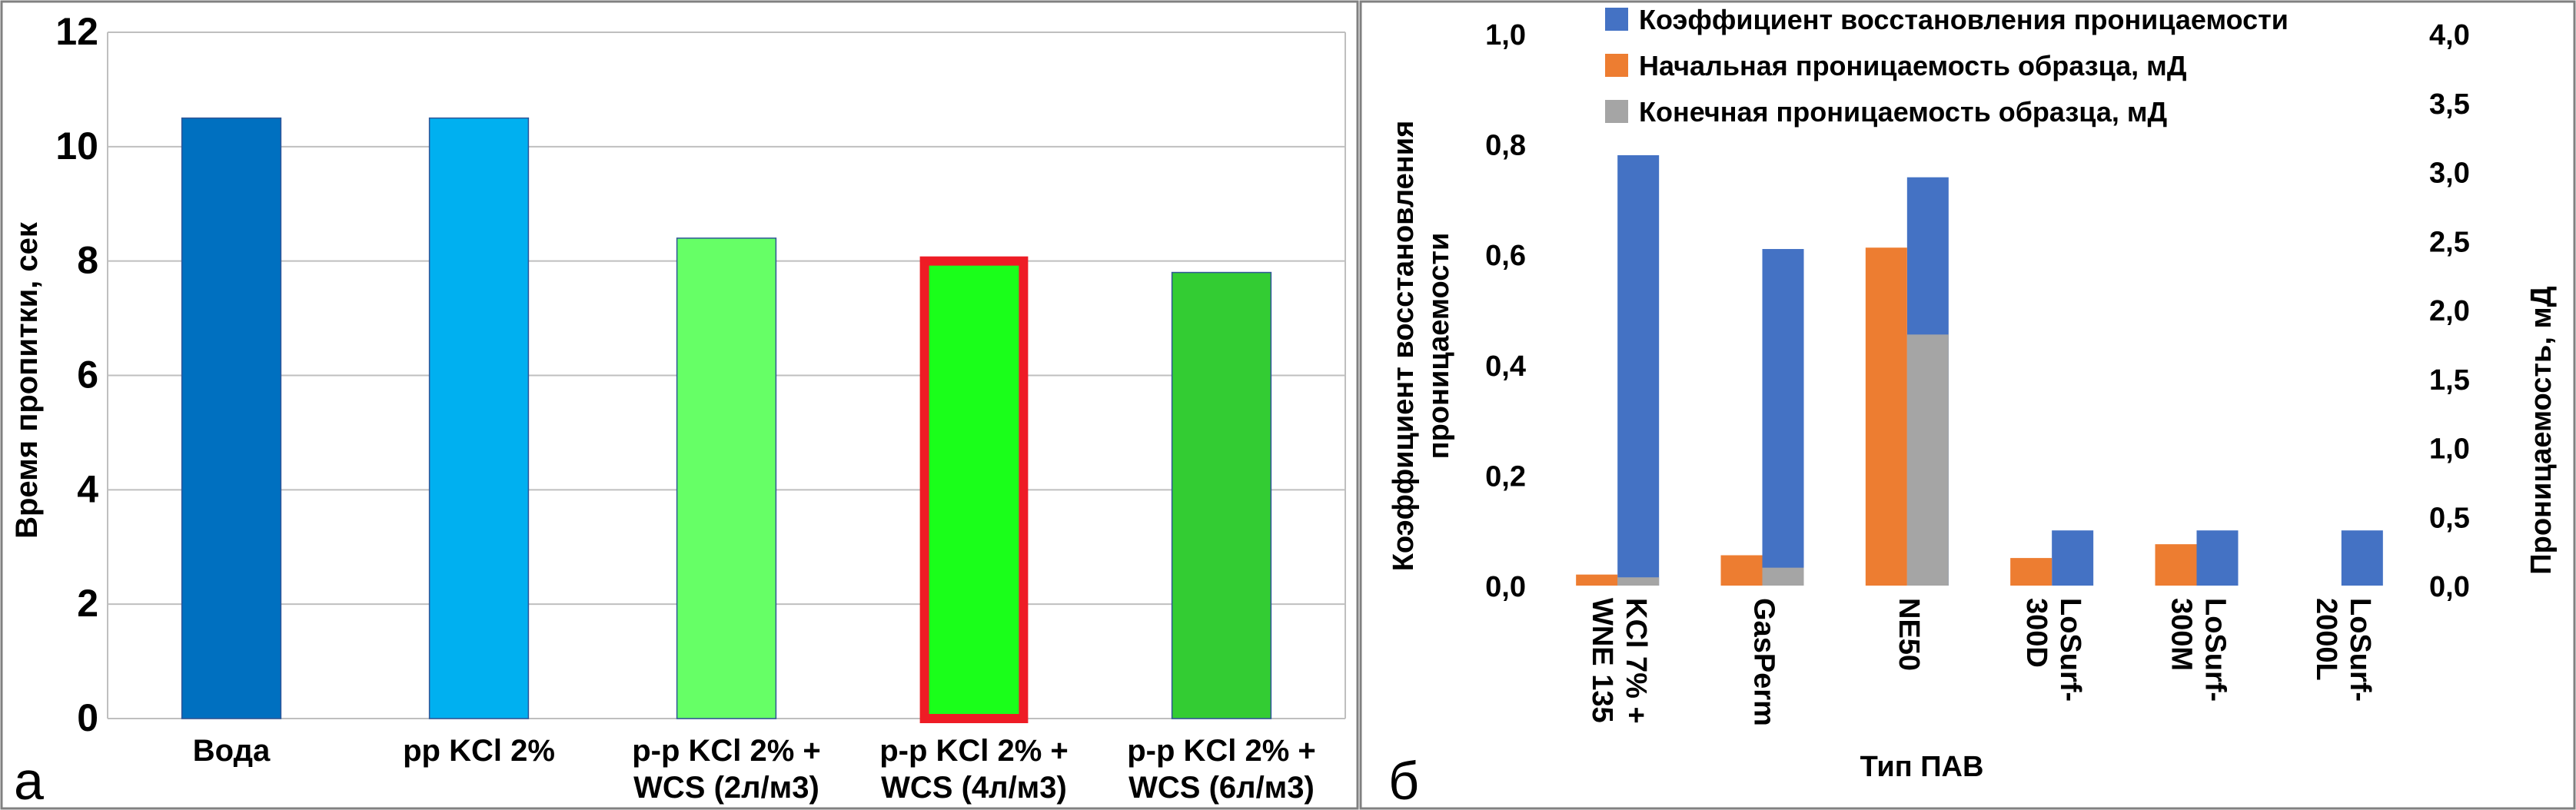 Image resolution: width=2576 pixels, height=810 pixels. I want to click on panel-a-y-tick-label: 2, so click(87, 603).